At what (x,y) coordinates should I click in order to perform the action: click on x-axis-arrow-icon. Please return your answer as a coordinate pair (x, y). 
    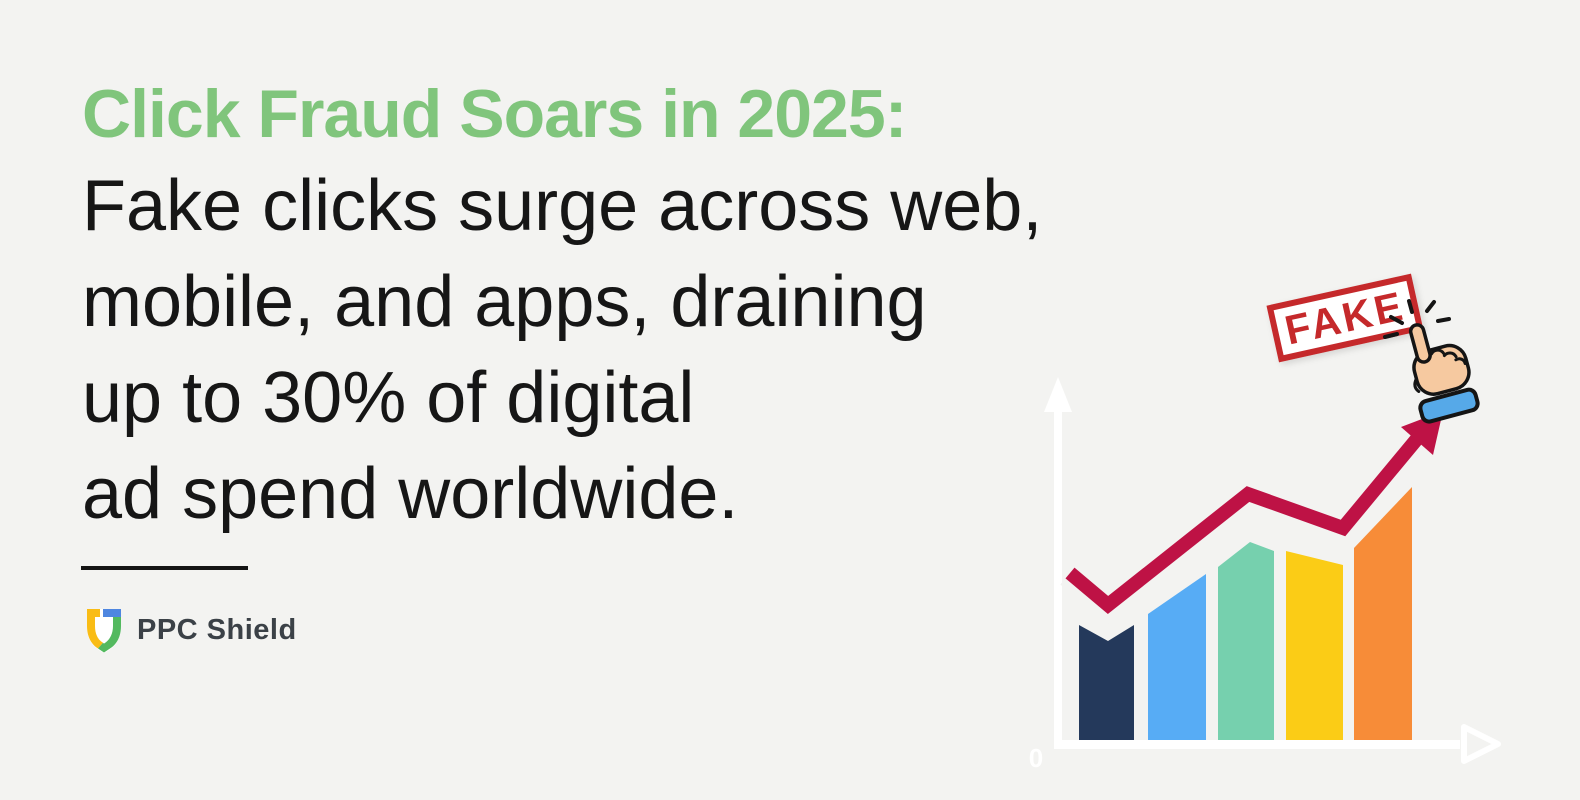
    Looking at the image, I should click on (1481, 744).